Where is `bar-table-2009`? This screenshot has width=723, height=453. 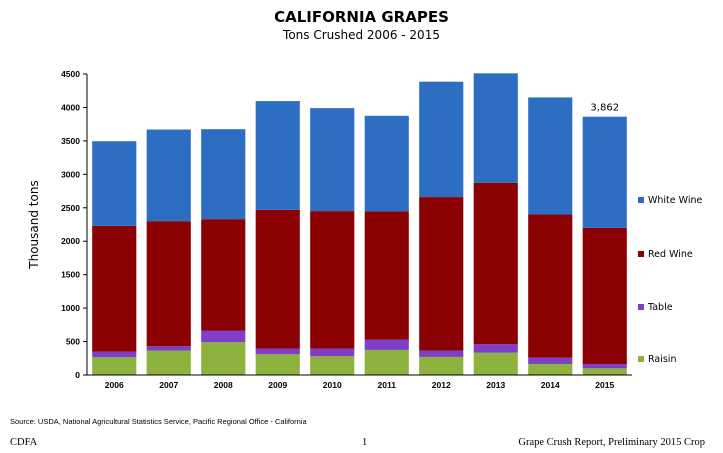
bar-table-2009 is located at coordinates (277, 351).